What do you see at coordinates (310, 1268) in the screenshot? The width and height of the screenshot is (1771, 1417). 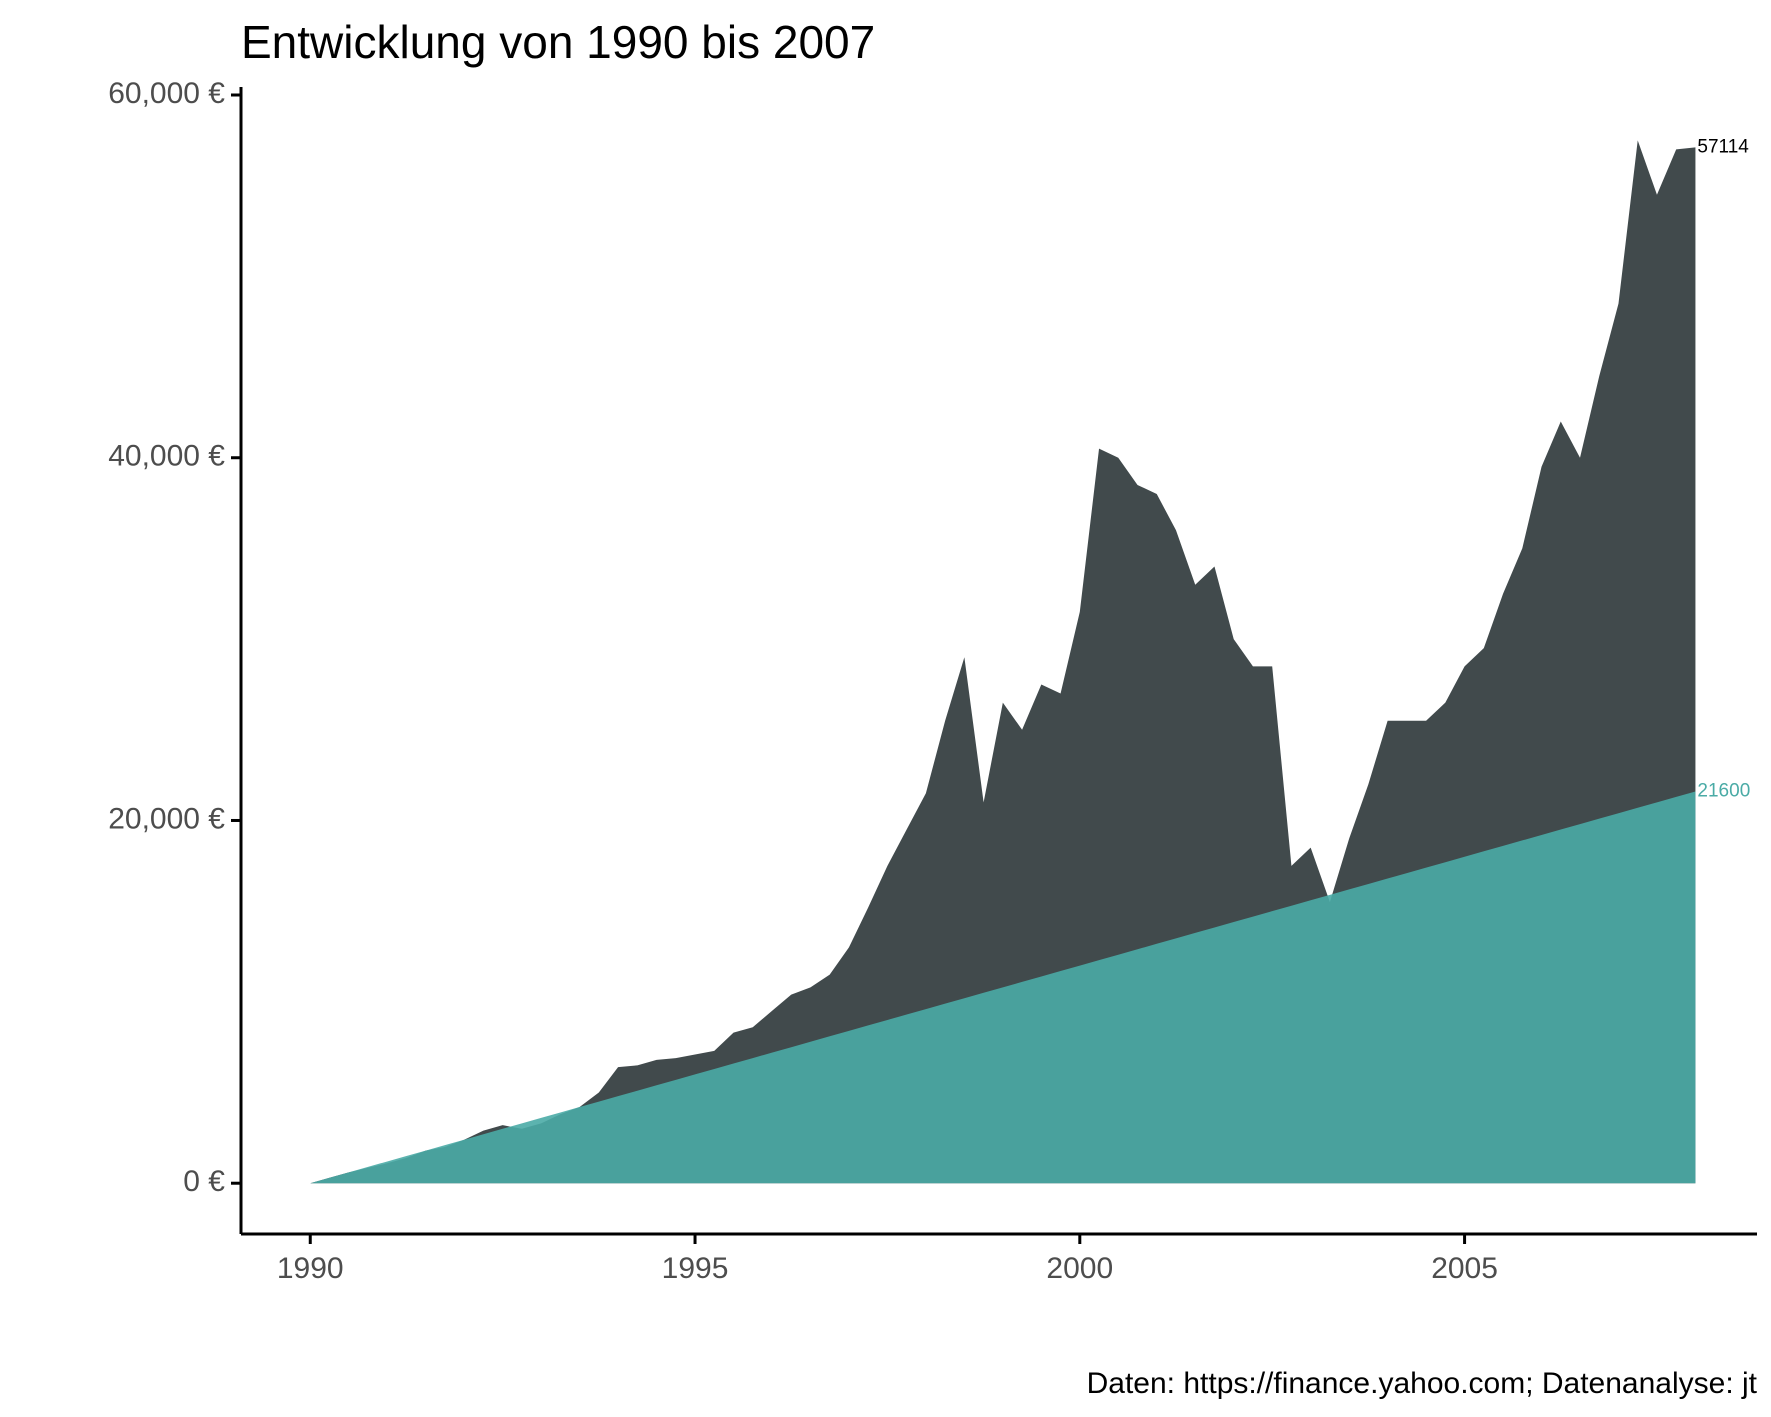 I see `x-tick-label: 1990` at bounding box center [310, 1268].